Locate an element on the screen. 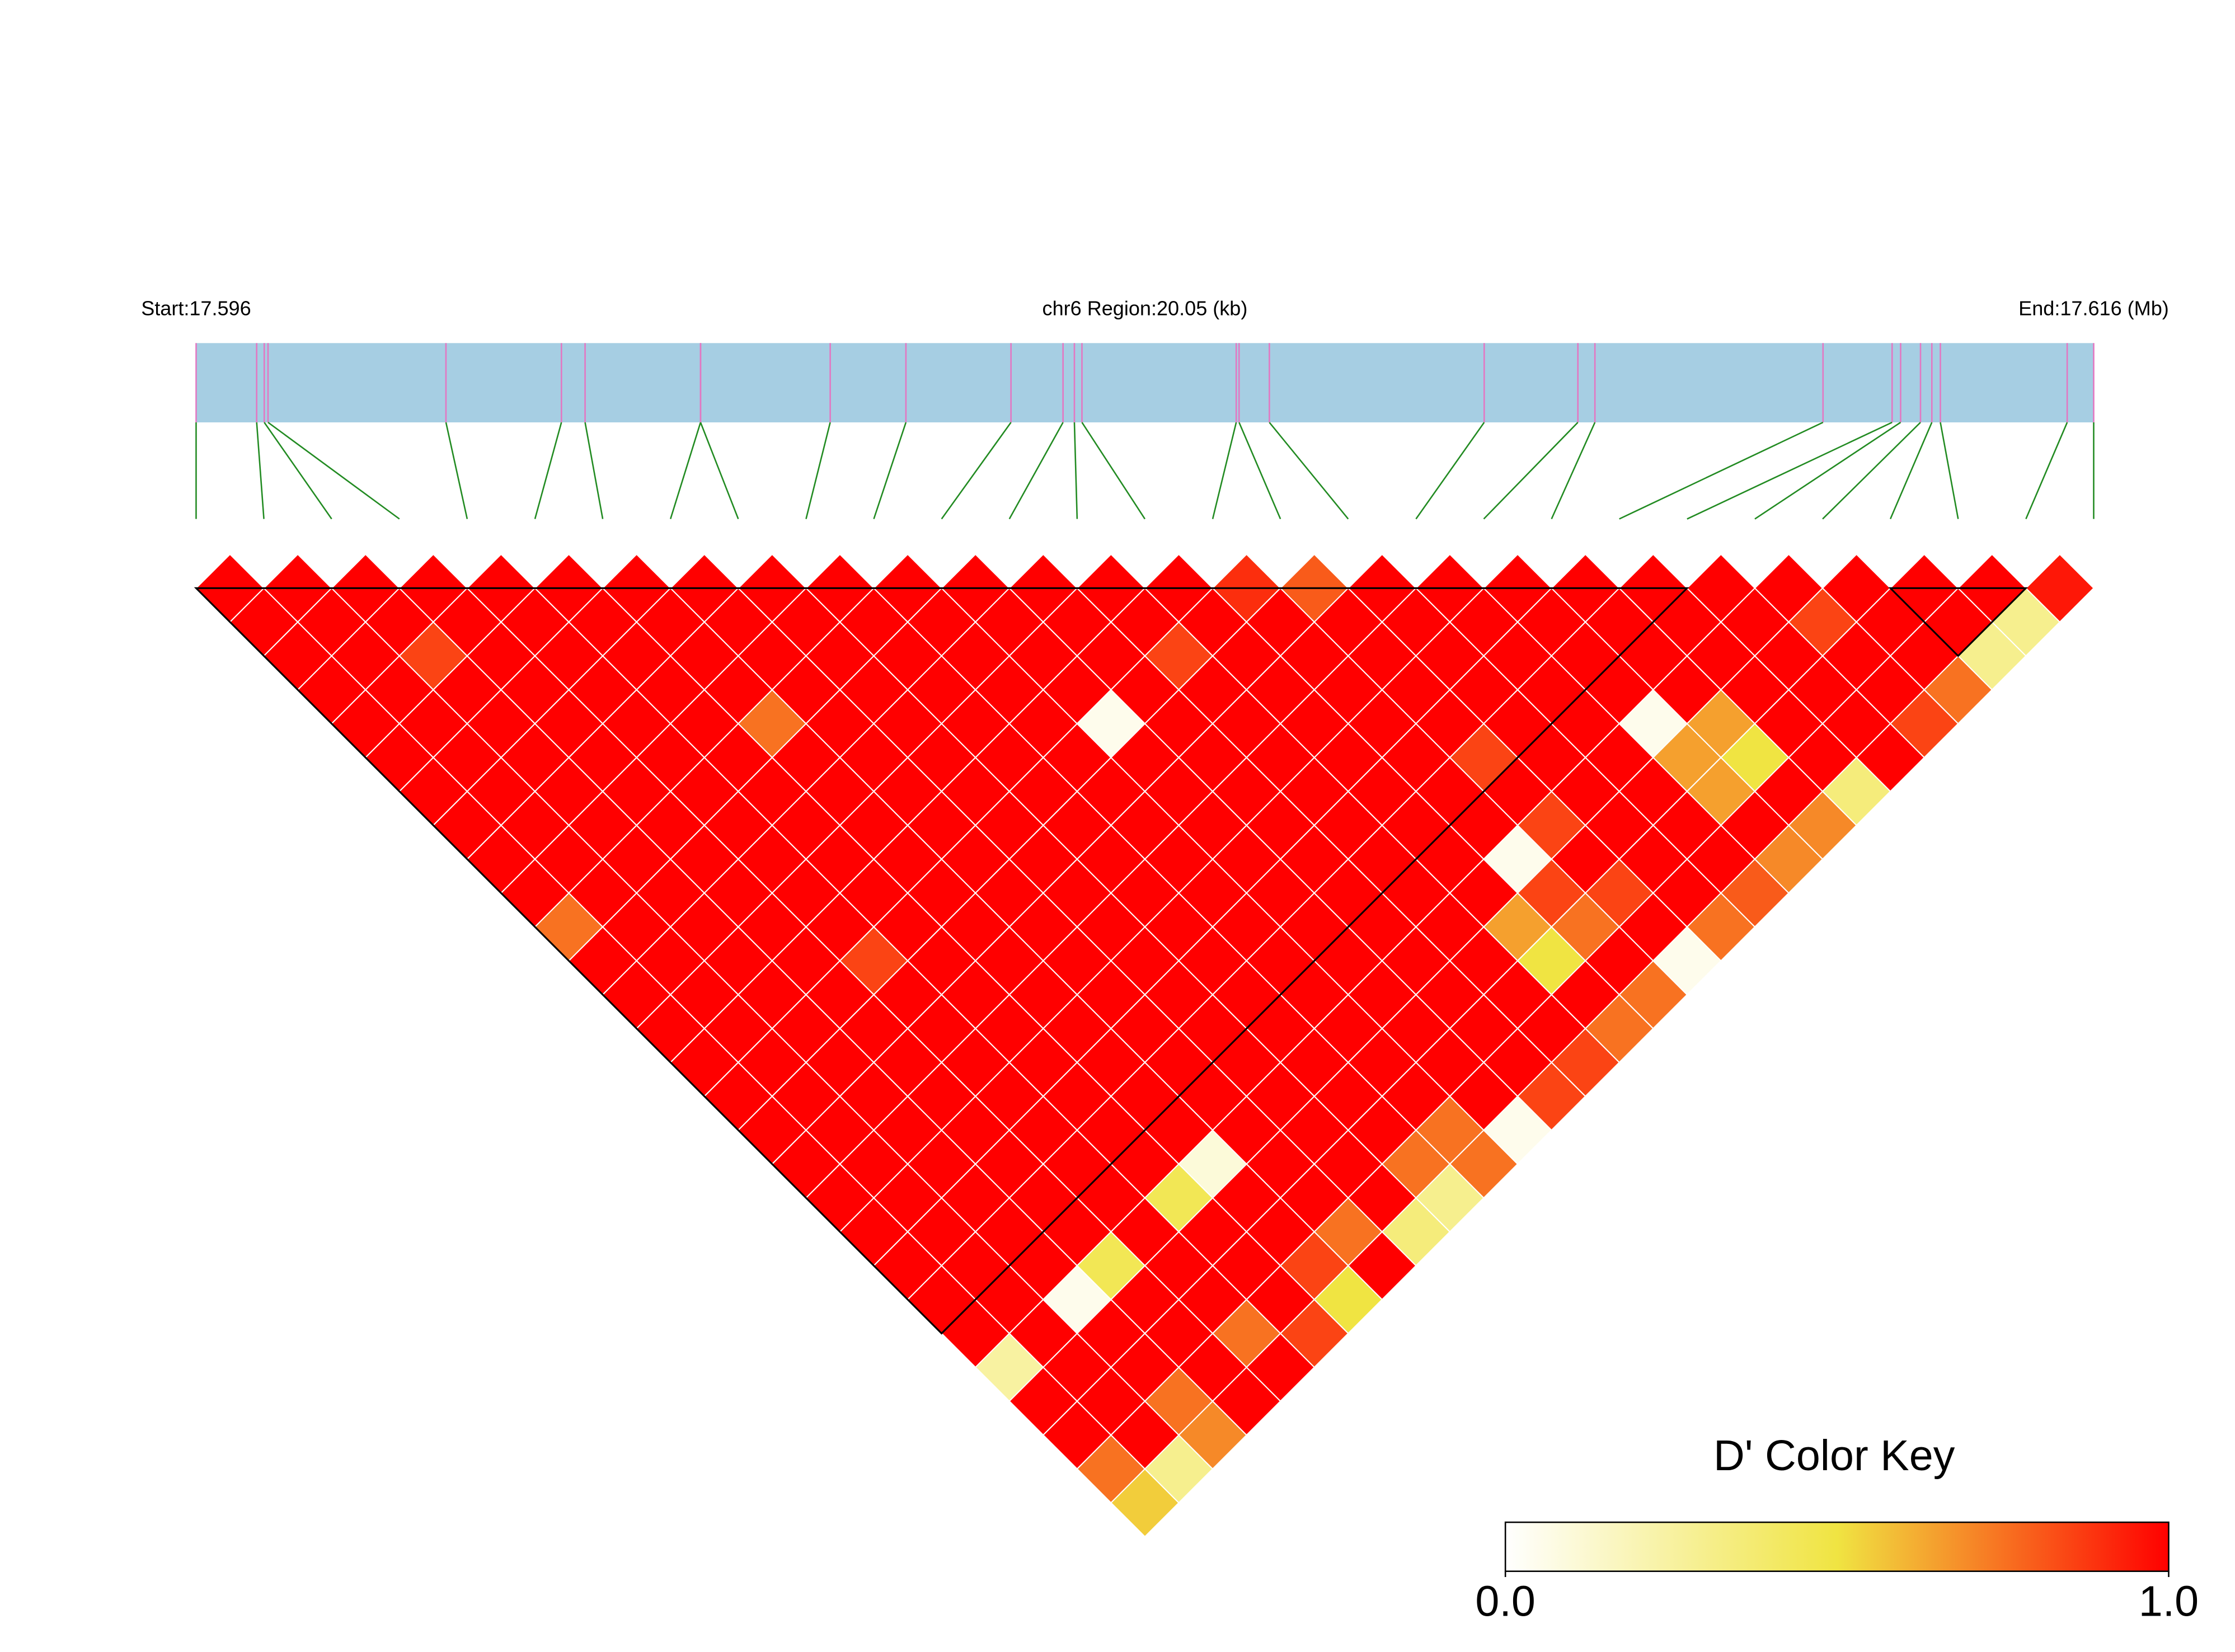 The height and width of the screenshot is (1652, 2235). ld-cell is located at coordinates (2060, 588).